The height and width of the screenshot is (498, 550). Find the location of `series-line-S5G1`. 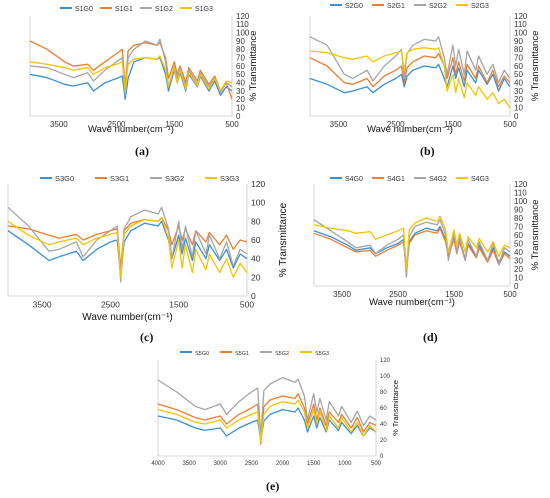

series-line-S5G1 is located at coordinates (267, 418).